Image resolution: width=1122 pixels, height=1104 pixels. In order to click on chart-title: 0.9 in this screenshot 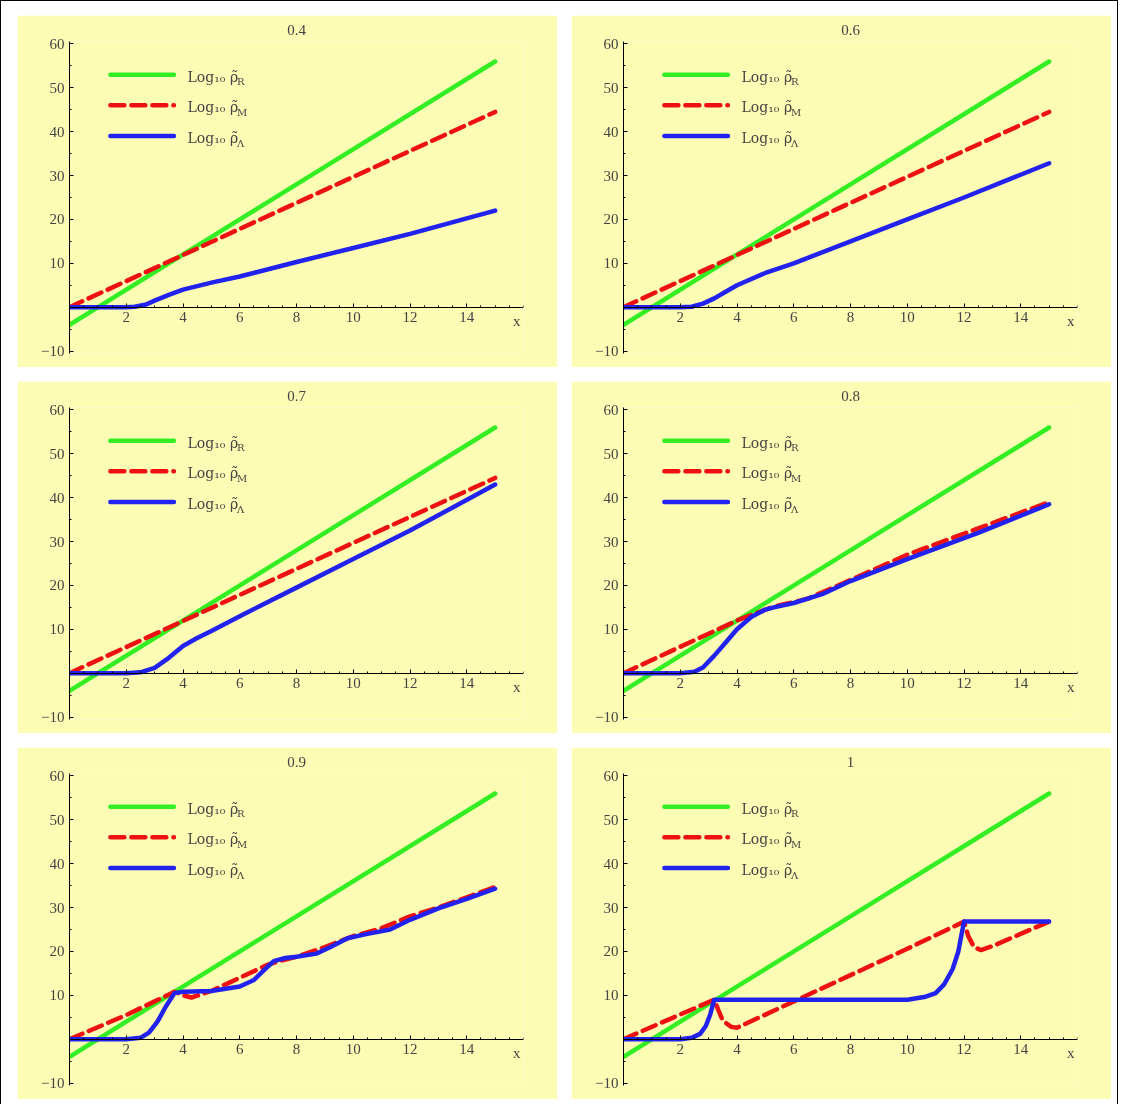, I will do `click(296, 761)`.